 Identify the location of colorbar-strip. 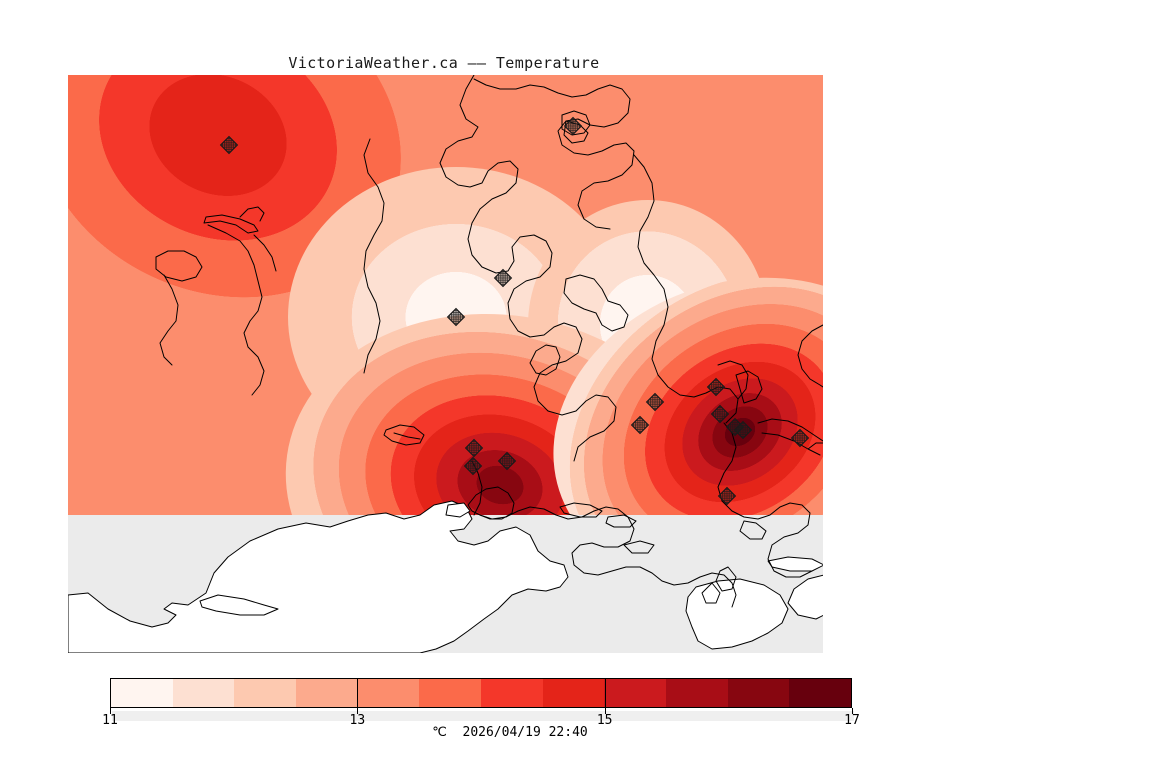
(481, 693).